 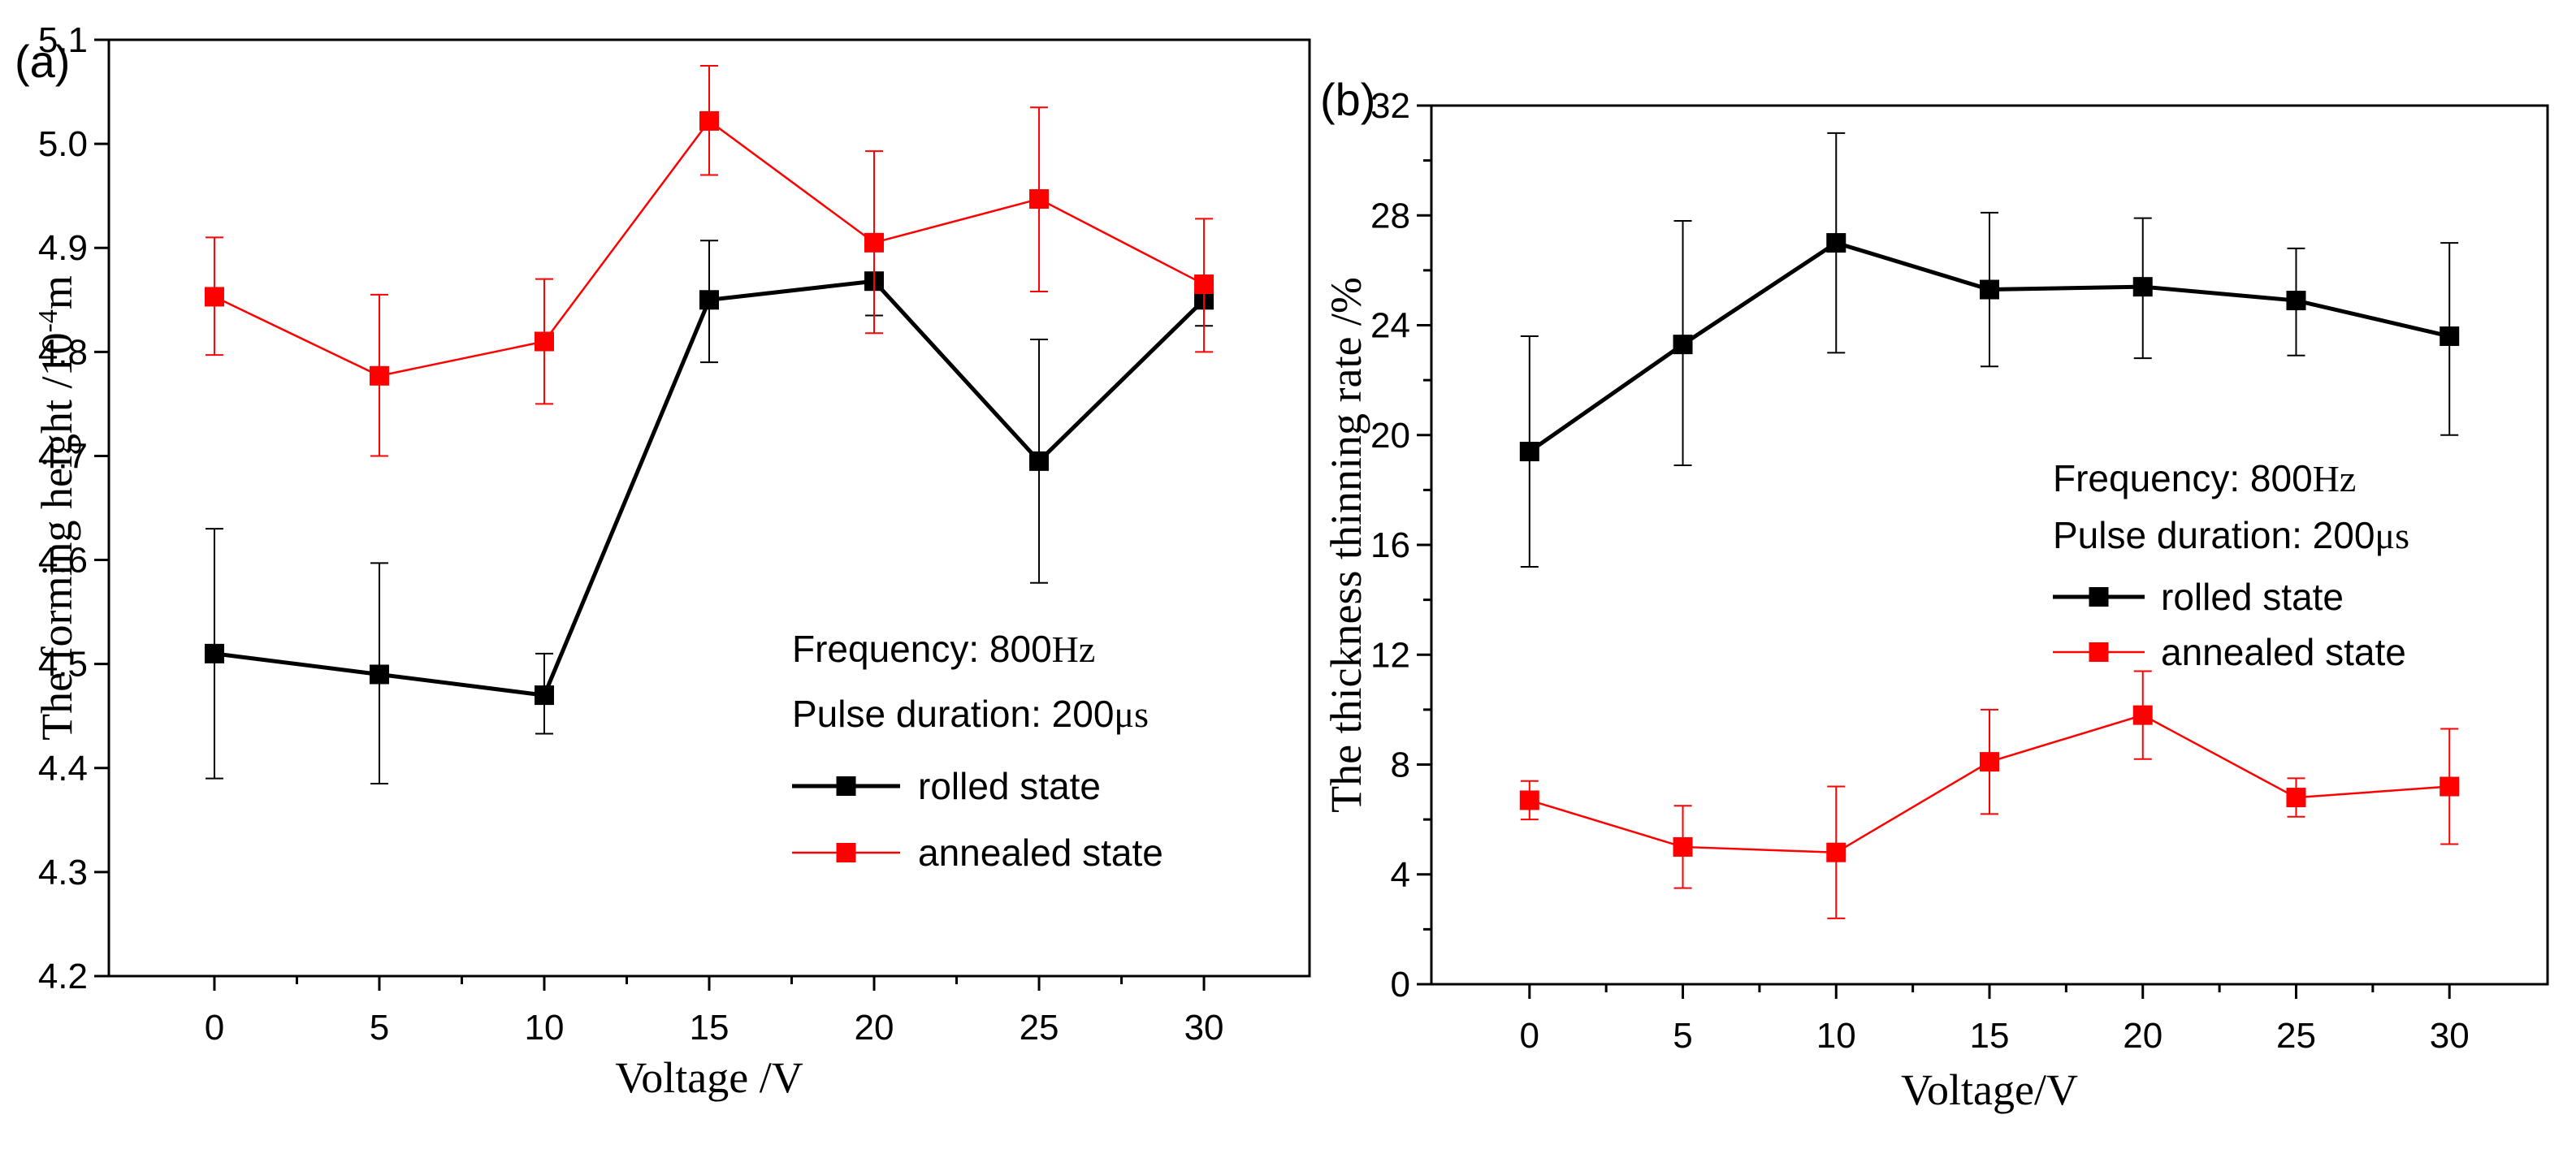 I want to click on y-tick-label: 12, so click(x=1390, y=655).